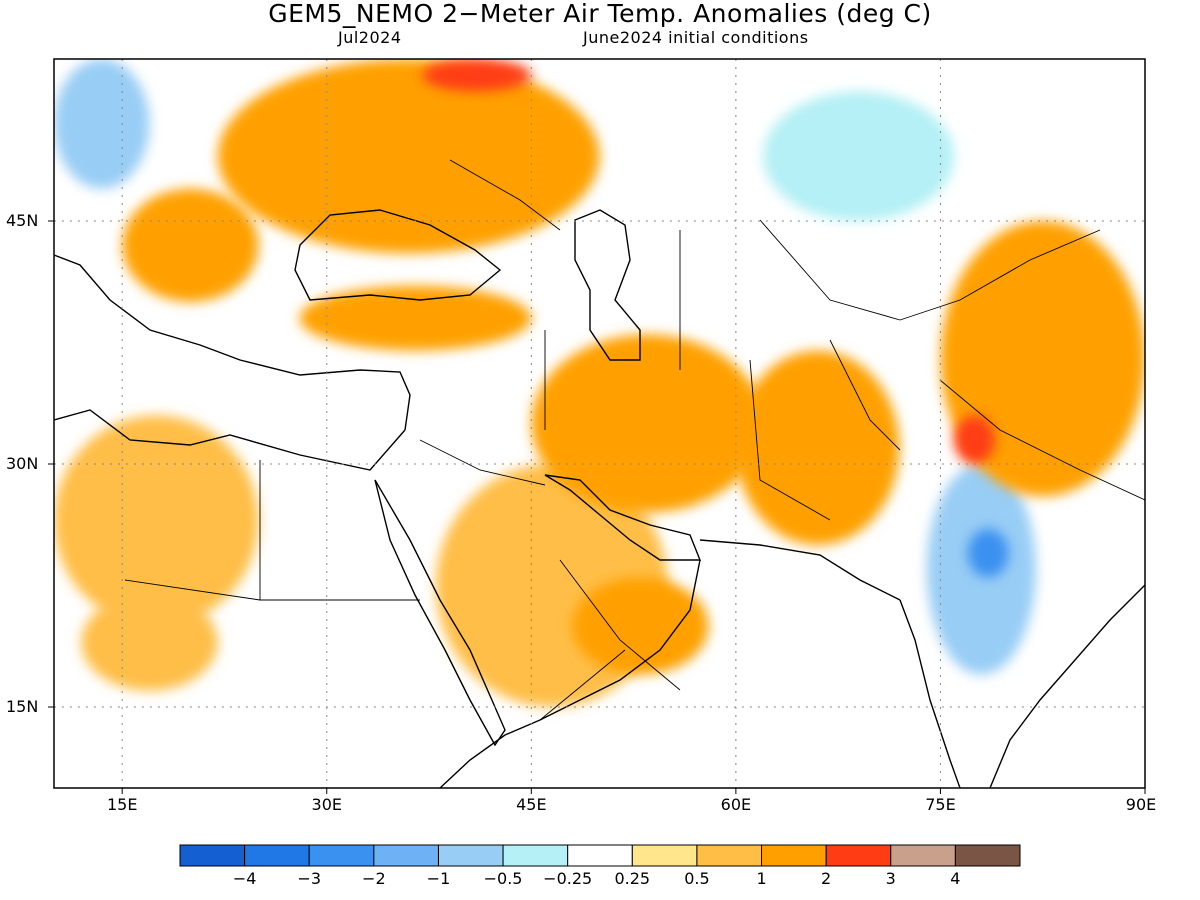 The height and width of the screenshot is (900, 1200). What do you see at coordinates (1067, 686) in the screenshot?
I see `coastline-india-east` at bounding box center [1067, 686].